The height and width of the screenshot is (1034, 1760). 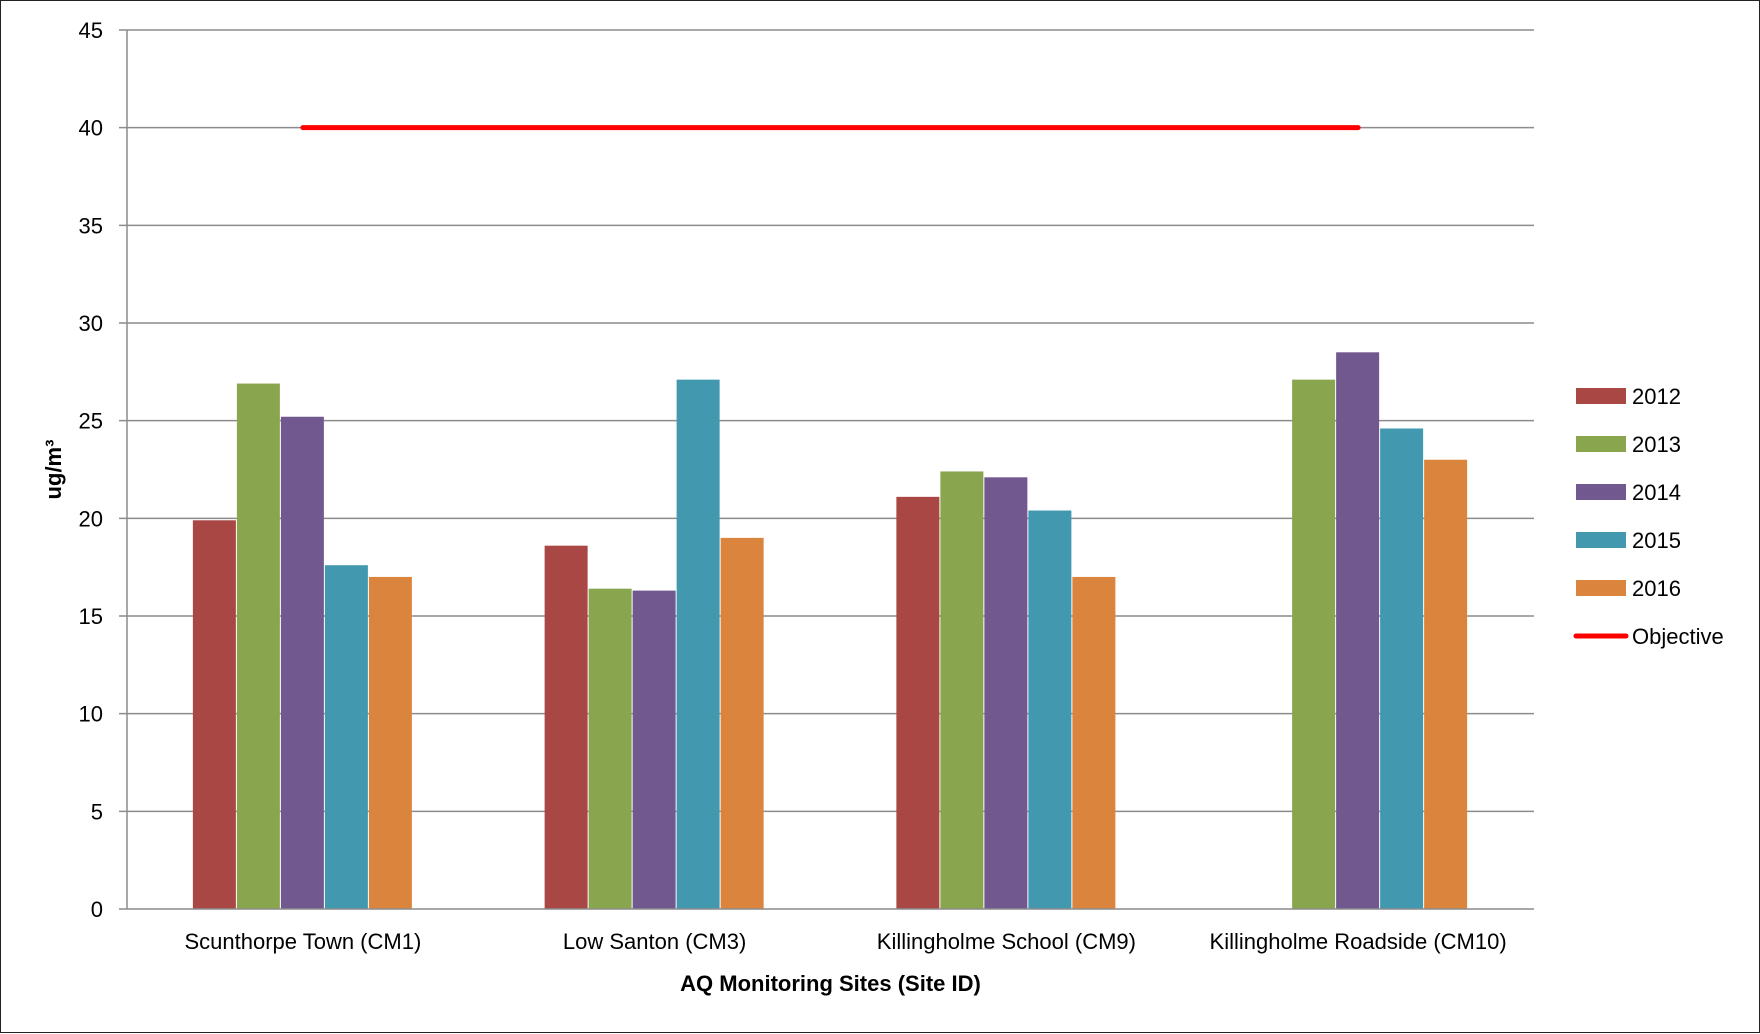 What do you see at coordinates (91, 323) in the screenshot?
I see `y-tick-label: 30` at bounding box center [91, 323].